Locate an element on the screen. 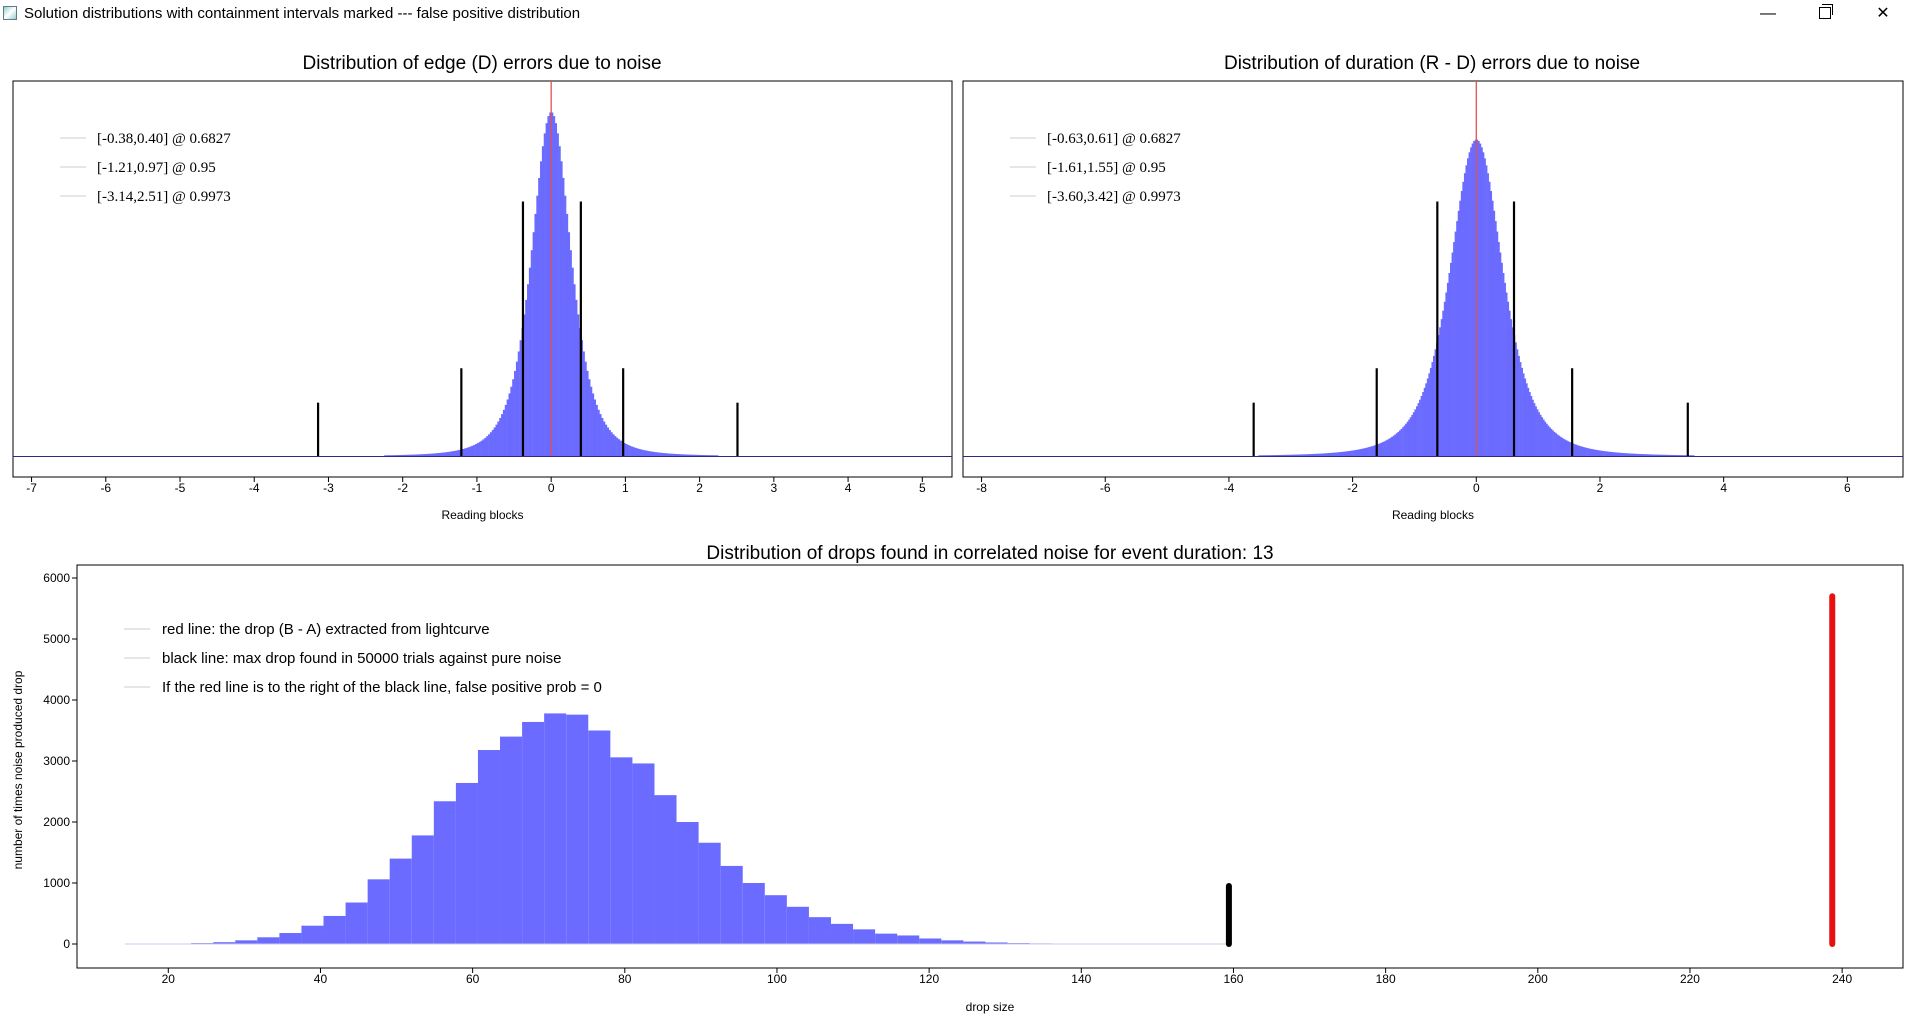 The image size is (1915, 1031). y-tick-label: 5000 is located at coordinates (56, 639).